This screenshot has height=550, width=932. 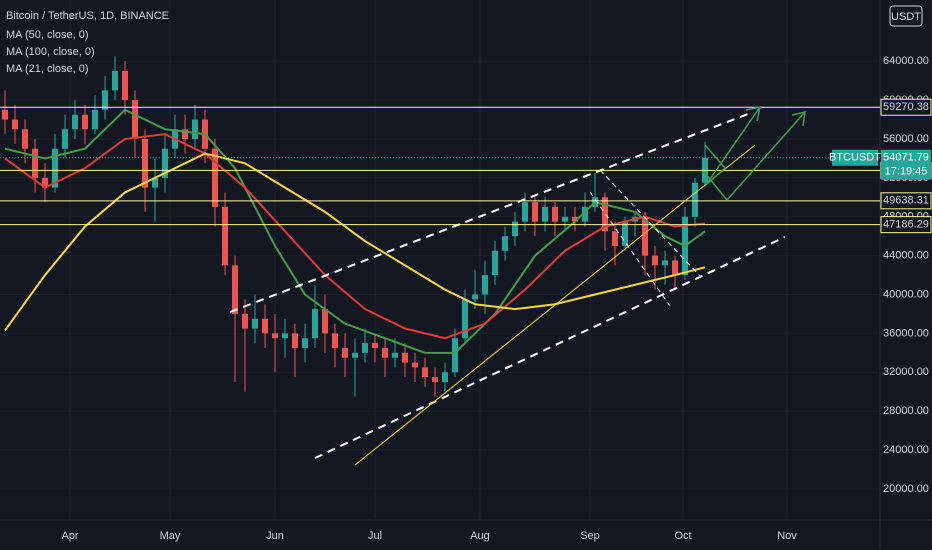 What do you see at coordinates (650, 223) in the screenshot?
I see `wedge-upper` at bounding box center [650, 223].